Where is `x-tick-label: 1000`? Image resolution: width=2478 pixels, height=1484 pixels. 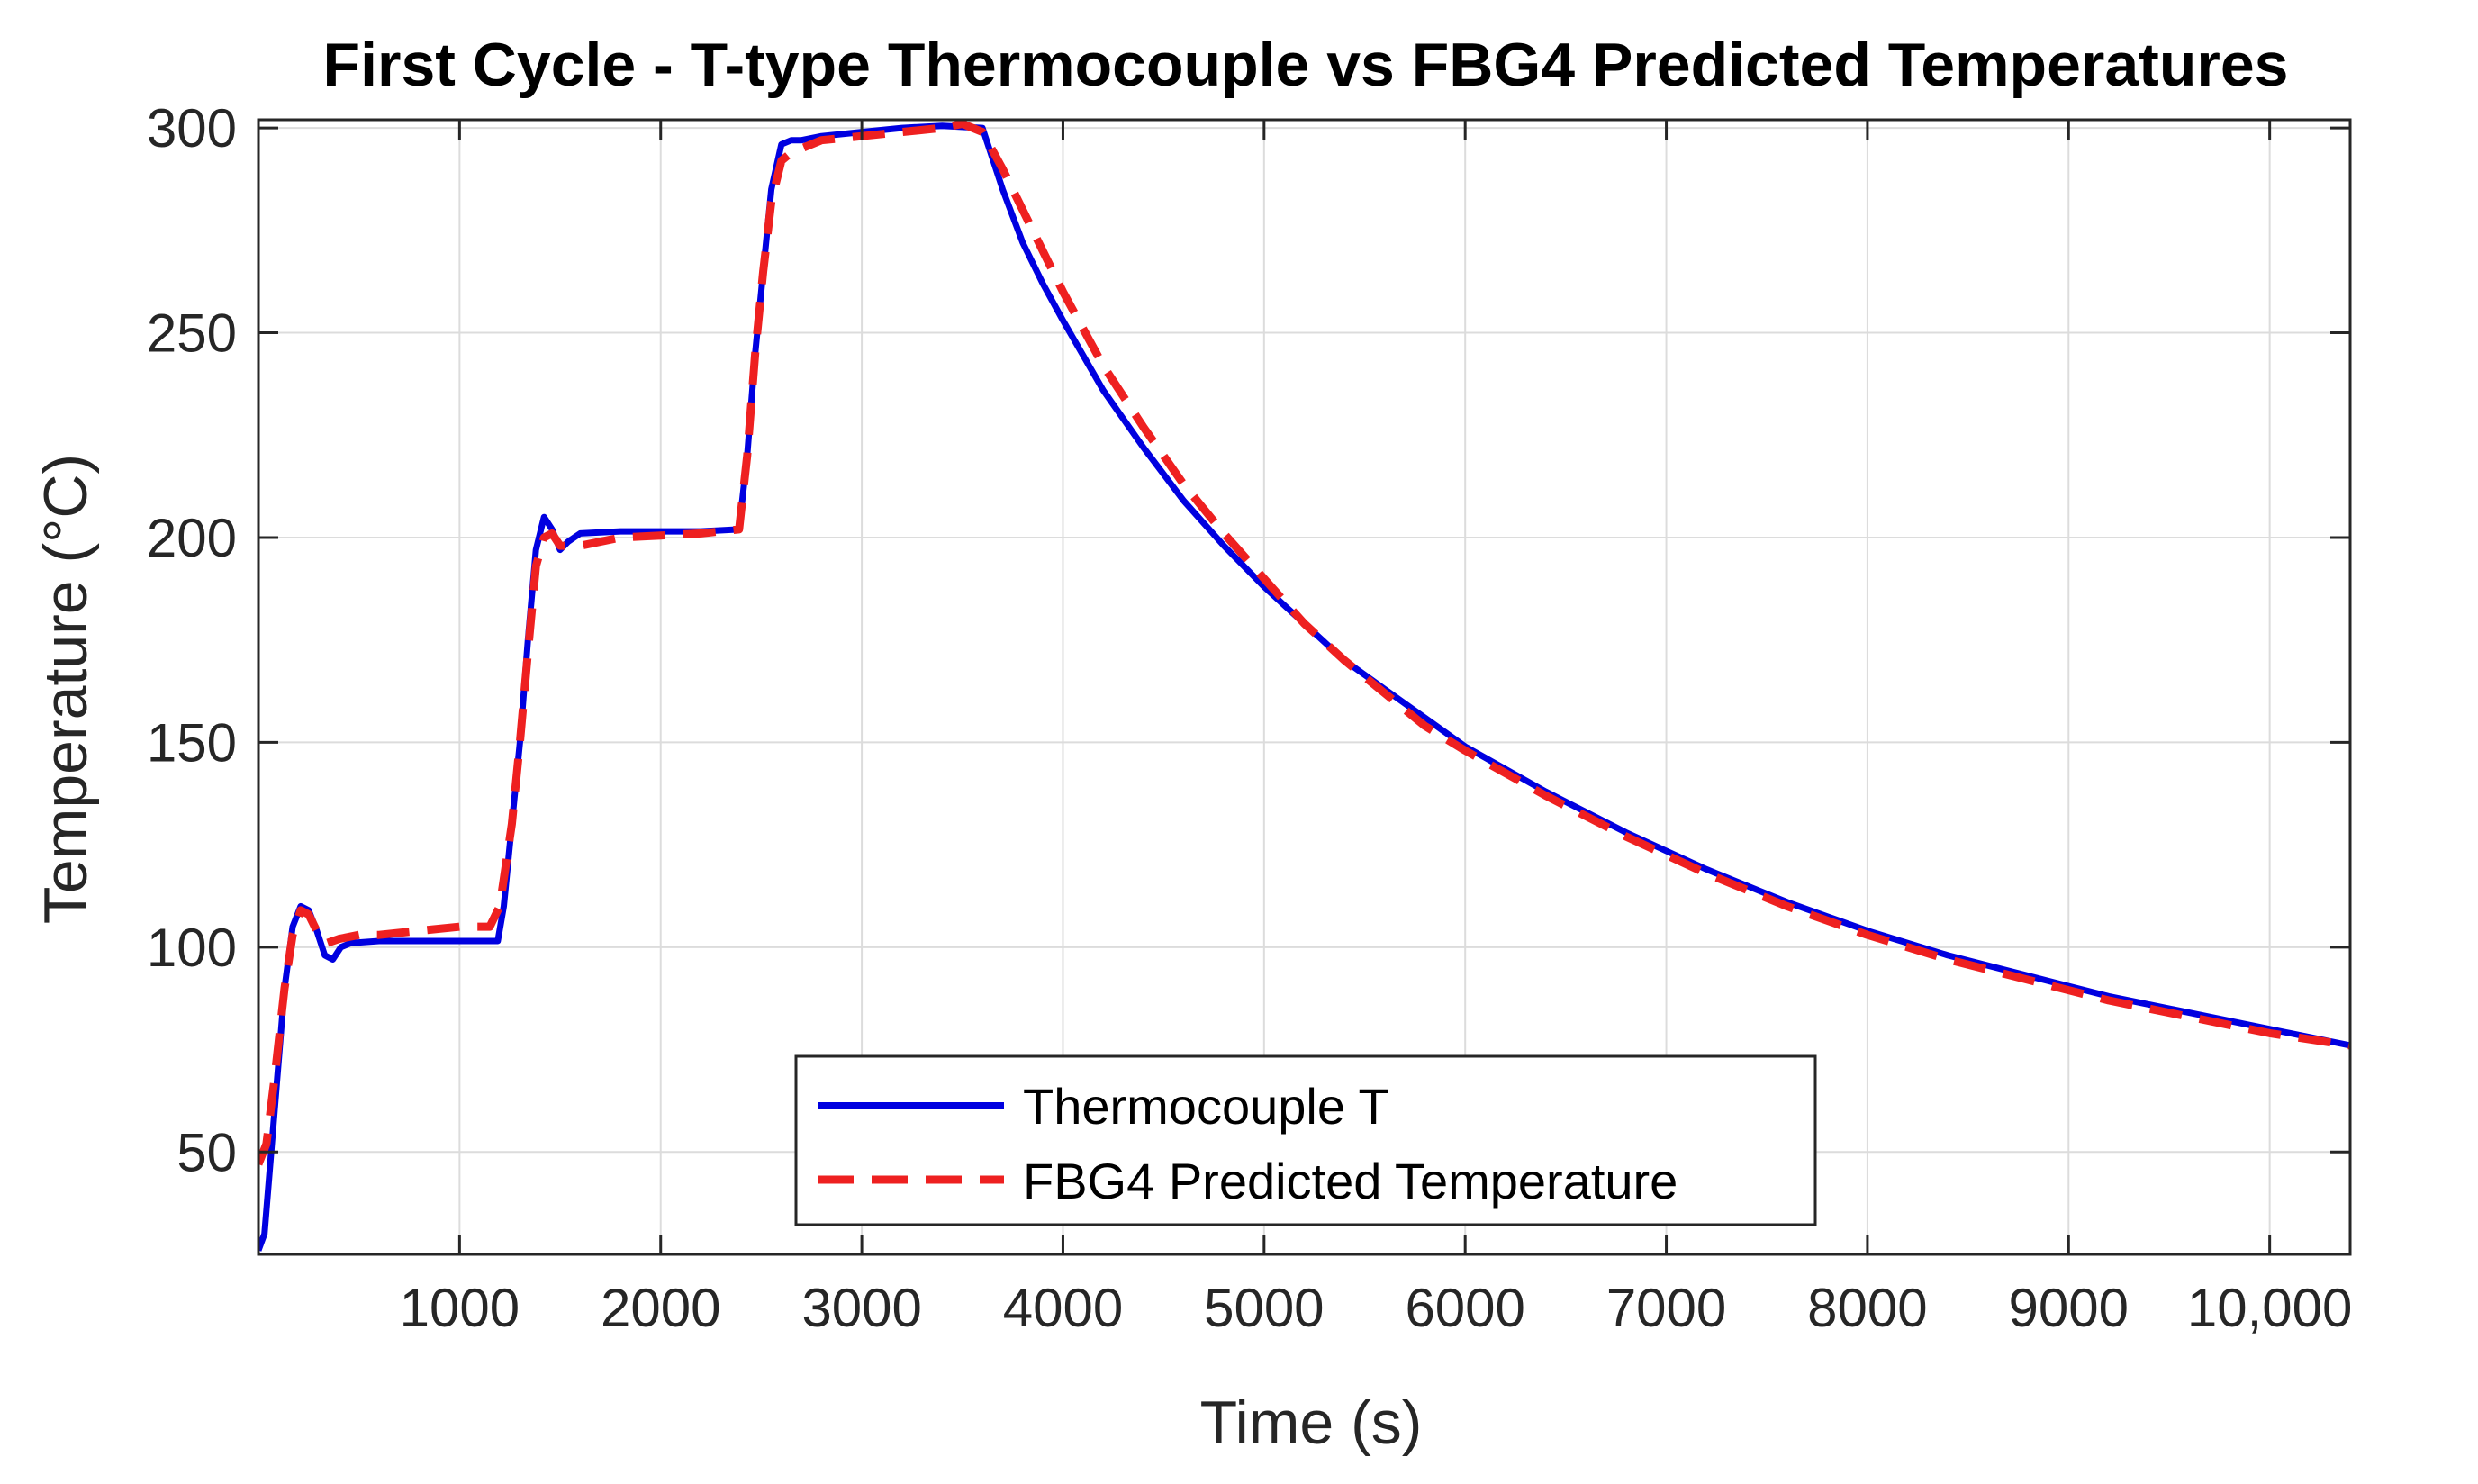
x-tick-label: 1000 is located at coordinates (460, 1308).